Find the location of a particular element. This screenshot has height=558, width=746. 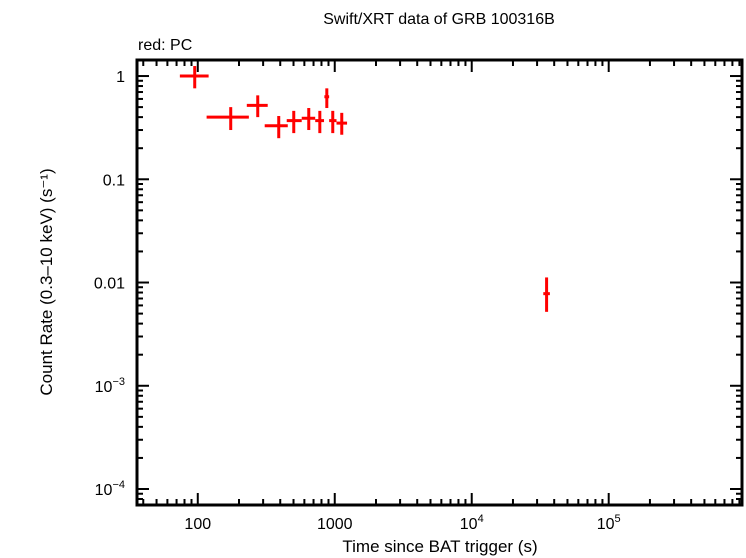

y-tick-label: 0.1 is located at coordinates (114, 180).